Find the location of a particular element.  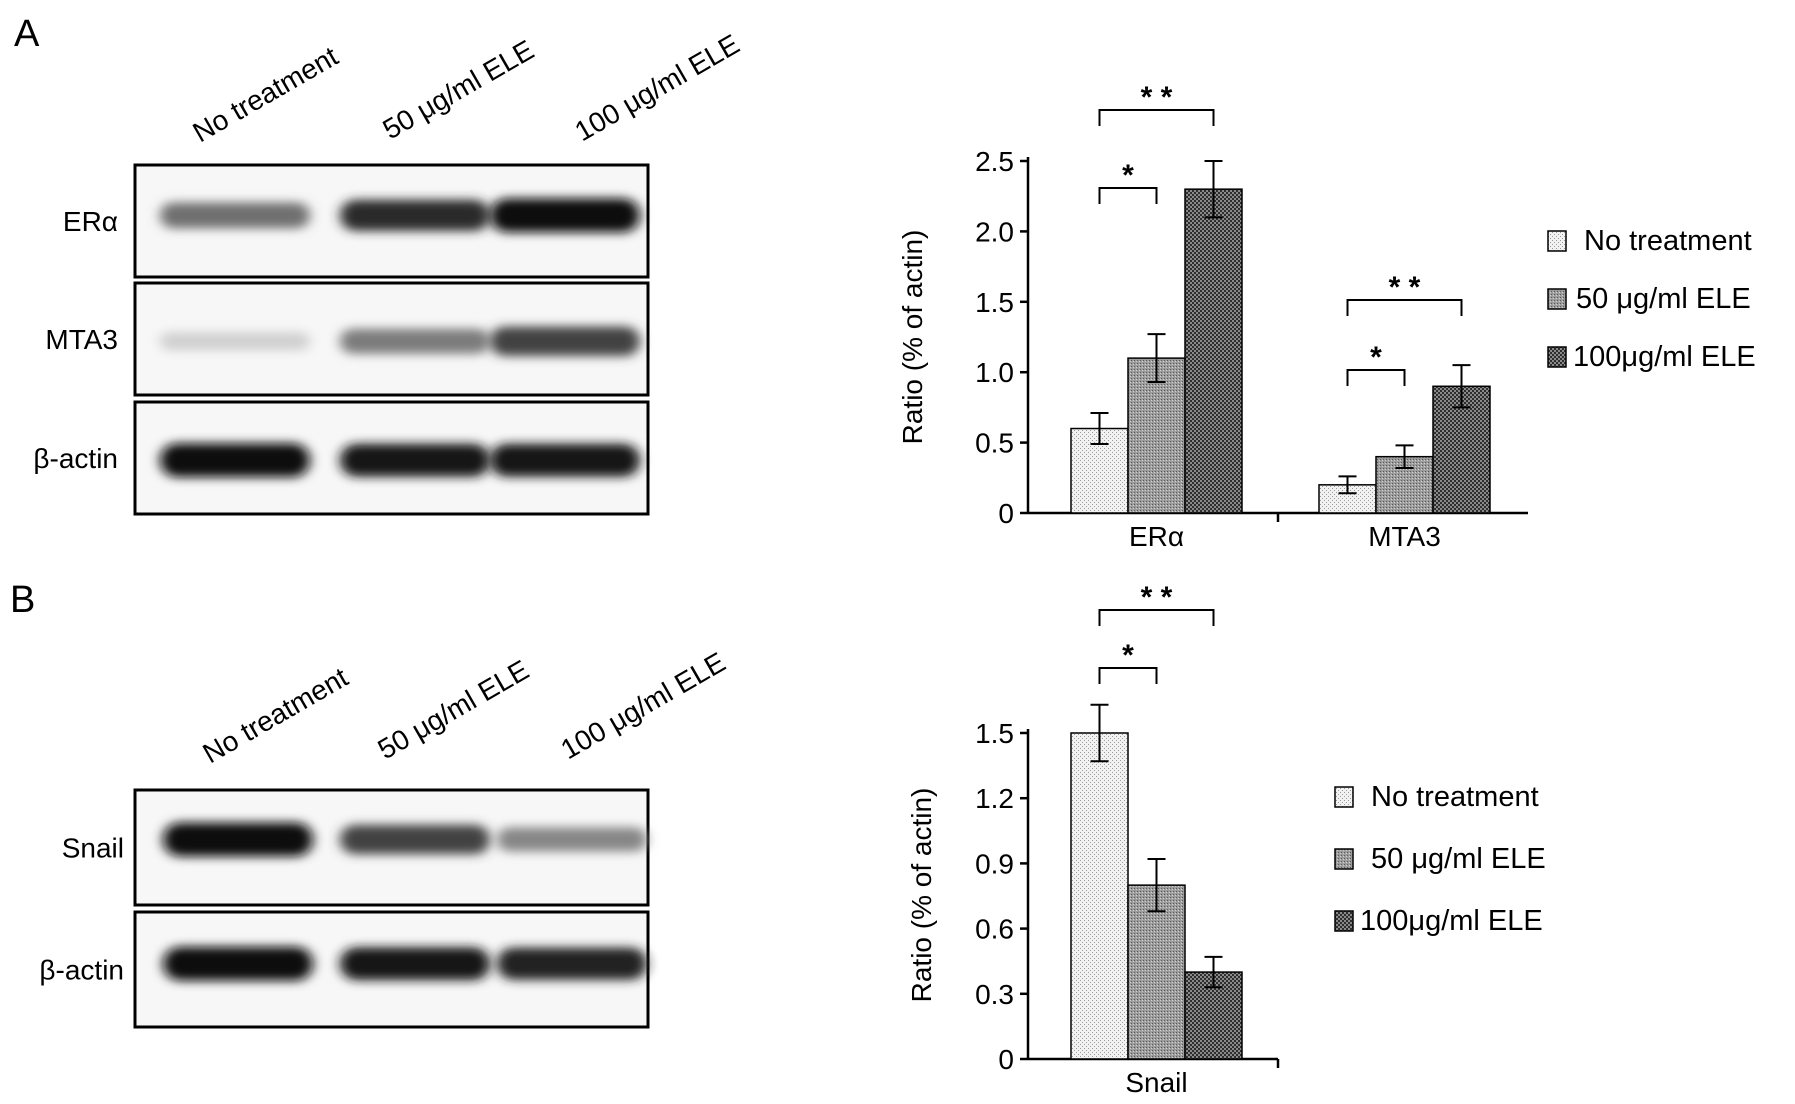

chart-a-ytick-label-2: 1.0 is located at coordinates (994, 372).